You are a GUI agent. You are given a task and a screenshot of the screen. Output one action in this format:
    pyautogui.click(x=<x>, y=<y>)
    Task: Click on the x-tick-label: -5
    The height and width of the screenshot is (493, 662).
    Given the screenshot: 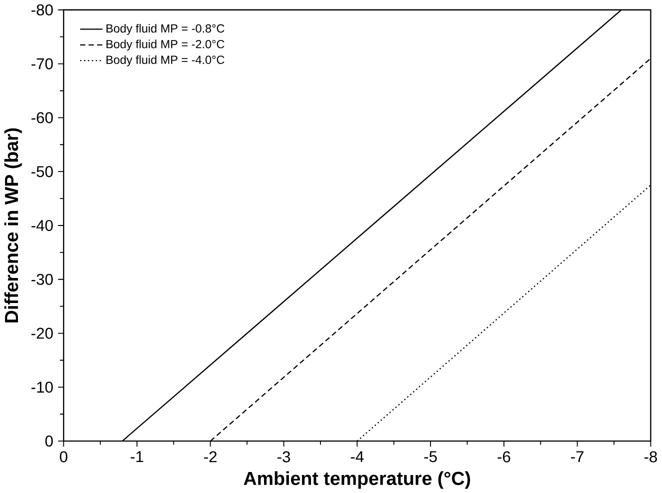 What is the action you would take?
    pyautogui.click(x=430, y=456)
    